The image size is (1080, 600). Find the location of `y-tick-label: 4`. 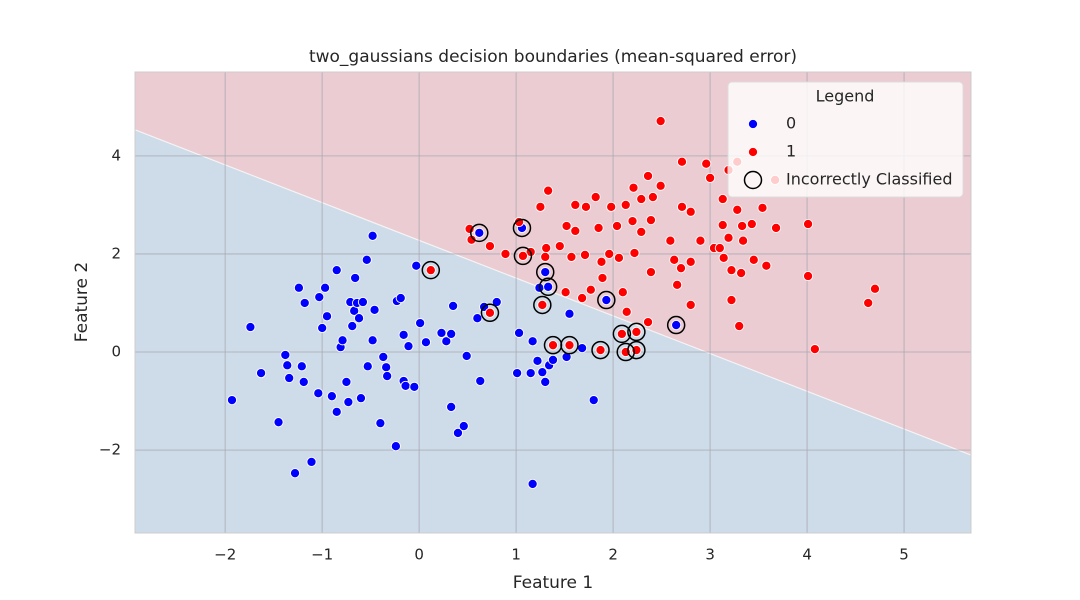

y-tick-label: 4 is located at coordinates (116, 155).